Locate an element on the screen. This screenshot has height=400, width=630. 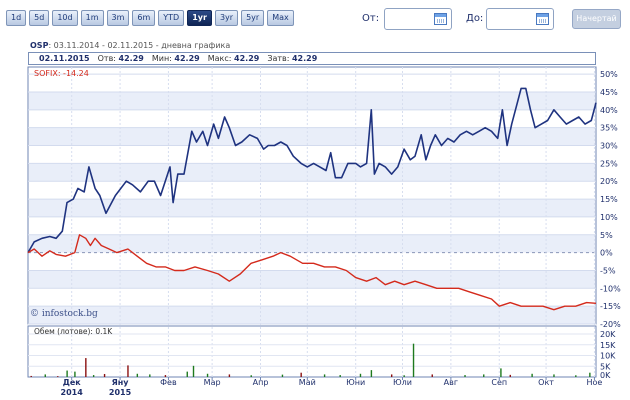
to-label: До: is located at coordinates (475, 18).